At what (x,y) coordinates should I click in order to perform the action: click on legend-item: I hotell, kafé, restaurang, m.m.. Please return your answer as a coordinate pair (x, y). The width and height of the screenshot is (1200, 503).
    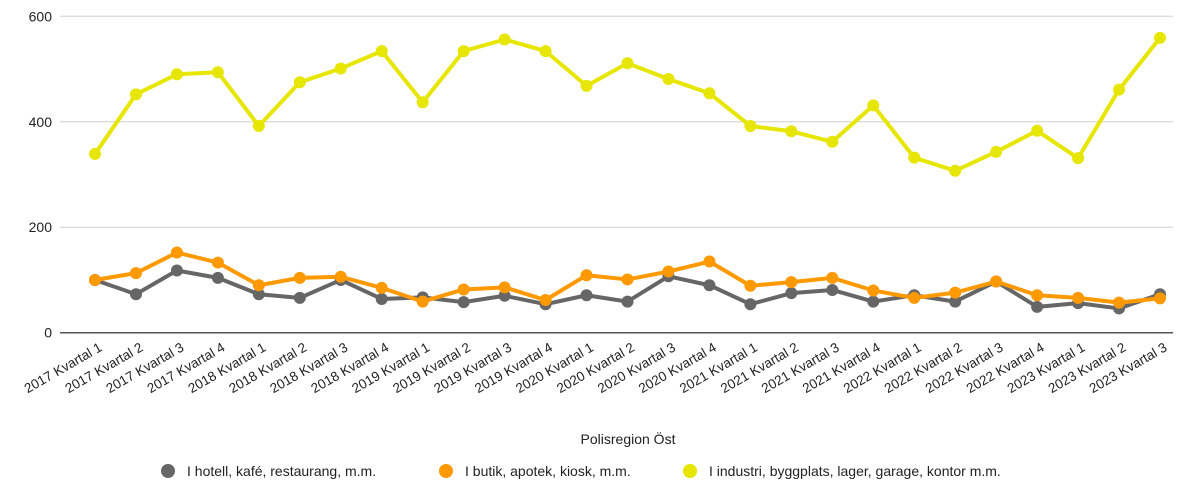
    Looking at the image, I should click on (268, 471).